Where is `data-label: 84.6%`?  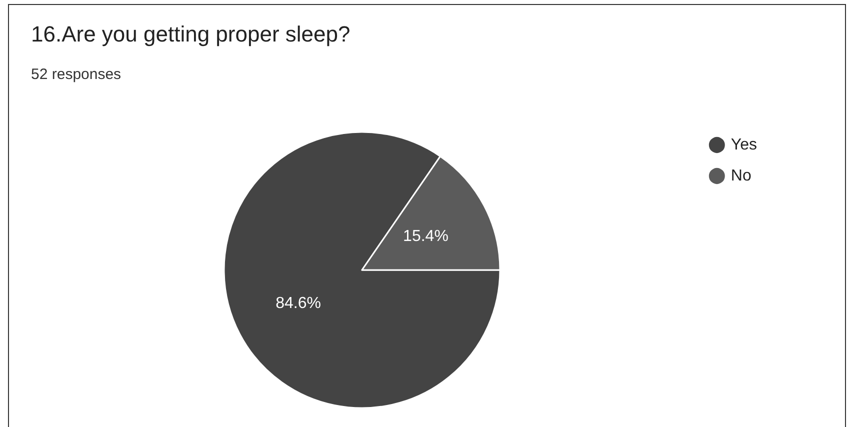
data-label: 84.6% is located at coordinates (298, 303).